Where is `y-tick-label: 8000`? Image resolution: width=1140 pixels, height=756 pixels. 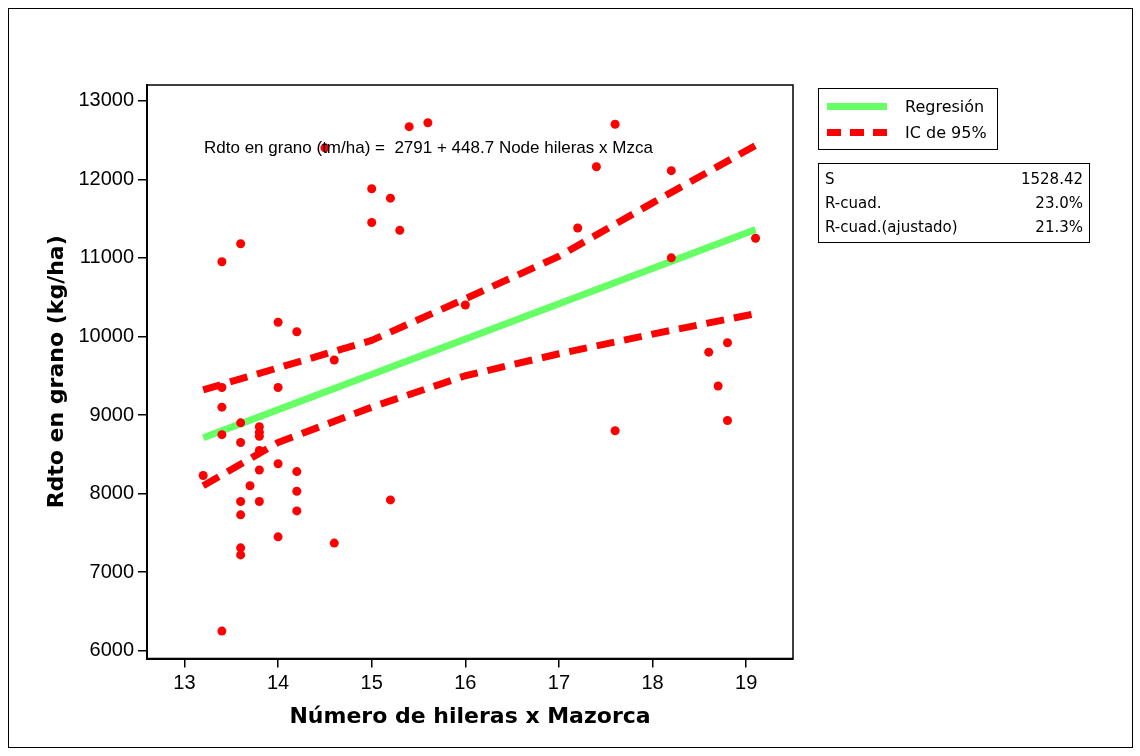
y-tick-label: 8000 is located at coordinates (112, 492).